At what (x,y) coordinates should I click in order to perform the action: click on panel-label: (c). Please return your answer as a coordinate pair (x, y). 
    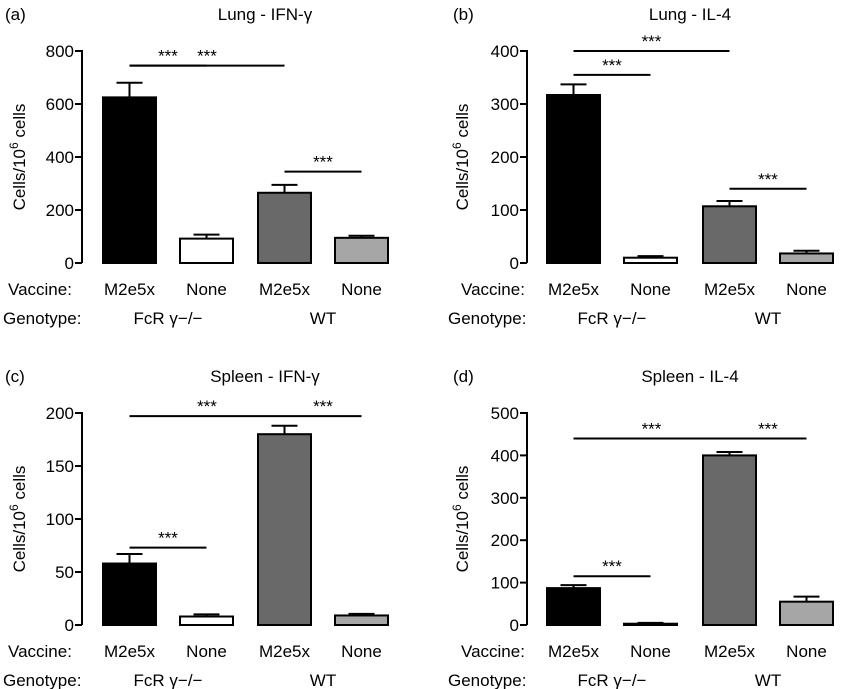
    Looking at the image, I should click on (15, 376).